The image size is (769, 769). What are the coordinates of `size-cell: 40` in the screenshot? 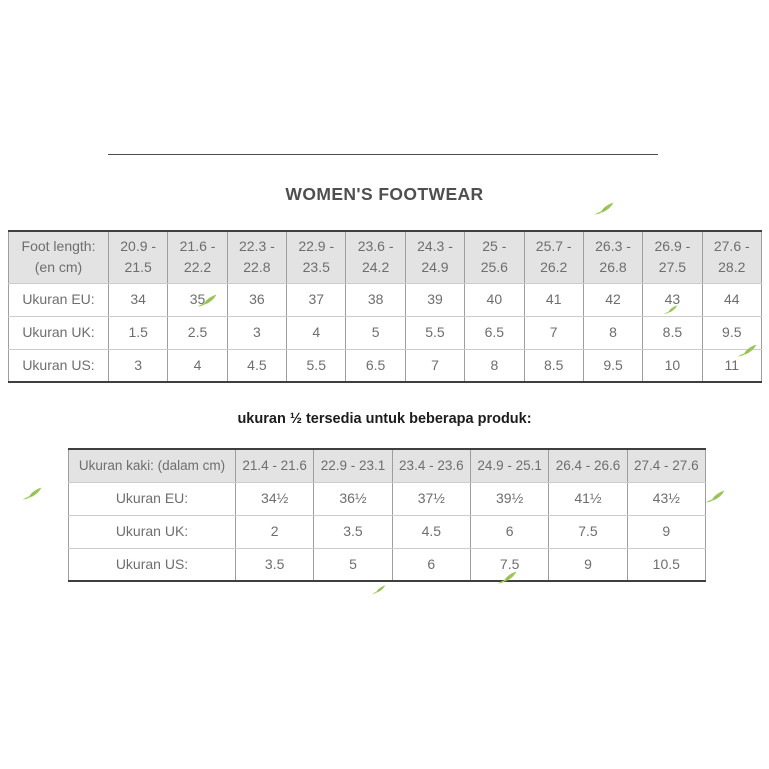 It's located at (494, 299).